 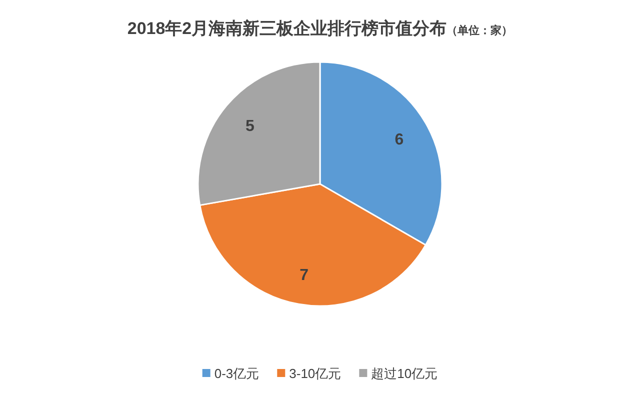 What do you see at coordinates (315, 373) in the screenshot?
I see `legend-label: 3-10亿元` at bounding box center [315, 373].